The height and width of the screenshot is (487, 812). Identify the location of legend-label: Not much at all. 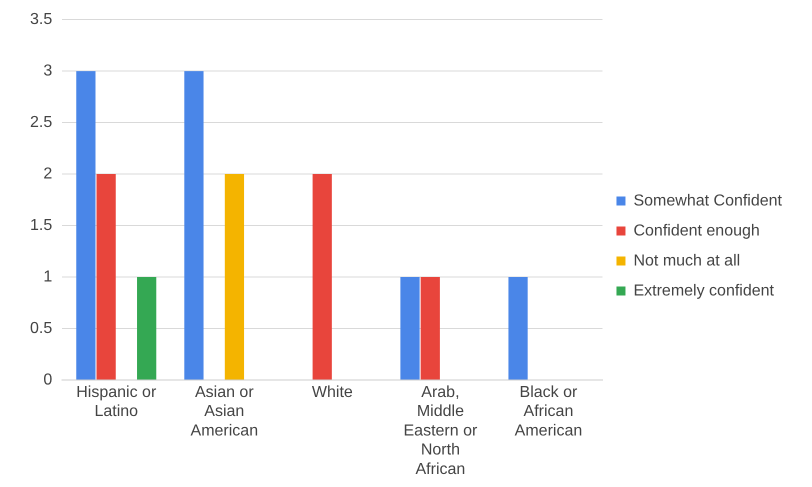
(686, 261).